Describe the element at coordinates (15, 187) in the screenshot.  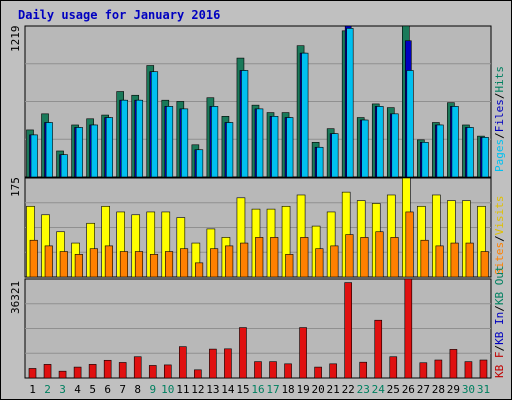
I see `ymax-label-visits: 175` at that location.